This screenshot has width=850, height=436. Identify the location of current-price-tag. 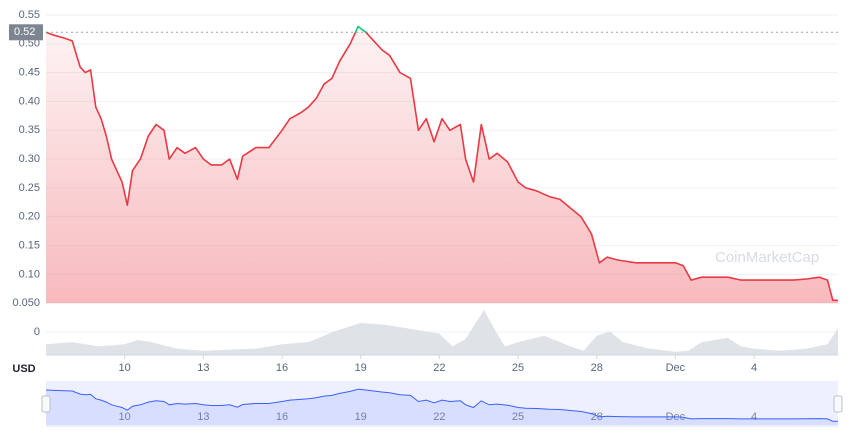
(26, 32).